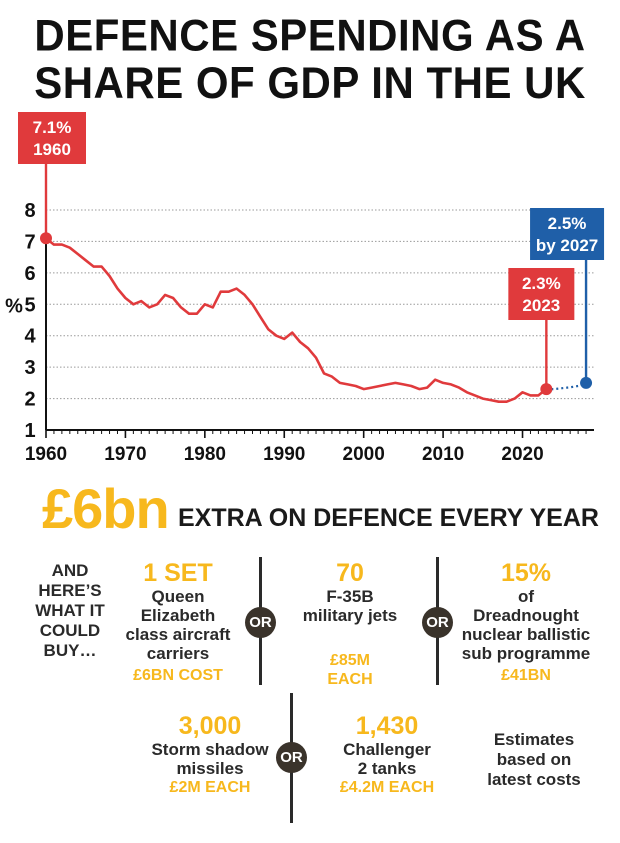  What do you see at coordinates (541, 305) in the screenshot?
I see `annotation-year: 2023` at bounding box center [541, 305].